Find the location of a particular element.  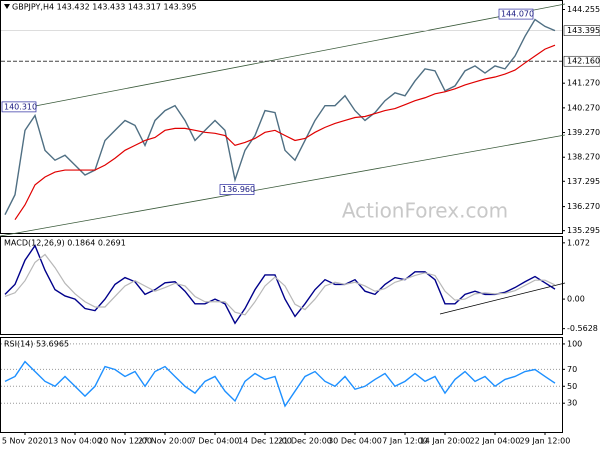

y-tick-label: 138.270 is located at coordinates (583, 157).